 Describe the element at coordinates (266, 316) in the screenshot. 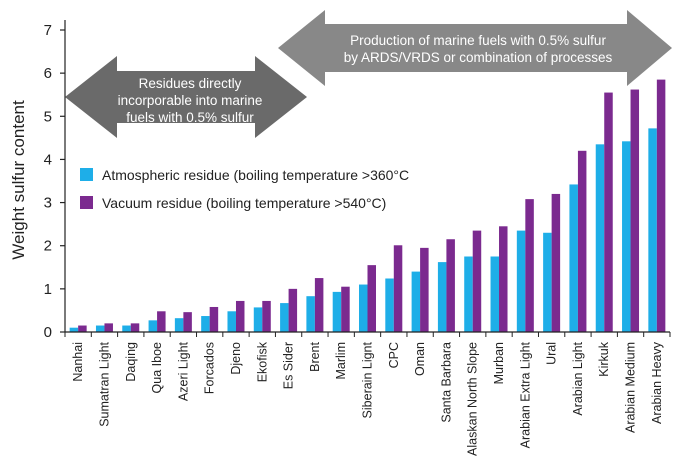

I see `bar-vacuum-ekofisk` at that location.